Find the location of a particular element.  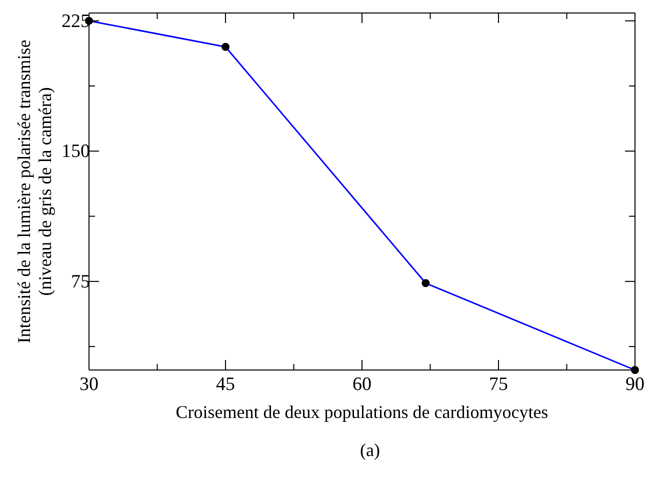

x-axis-title: Croisement de deux populations de cardiomyocytes is located at coordinates (362, 412).